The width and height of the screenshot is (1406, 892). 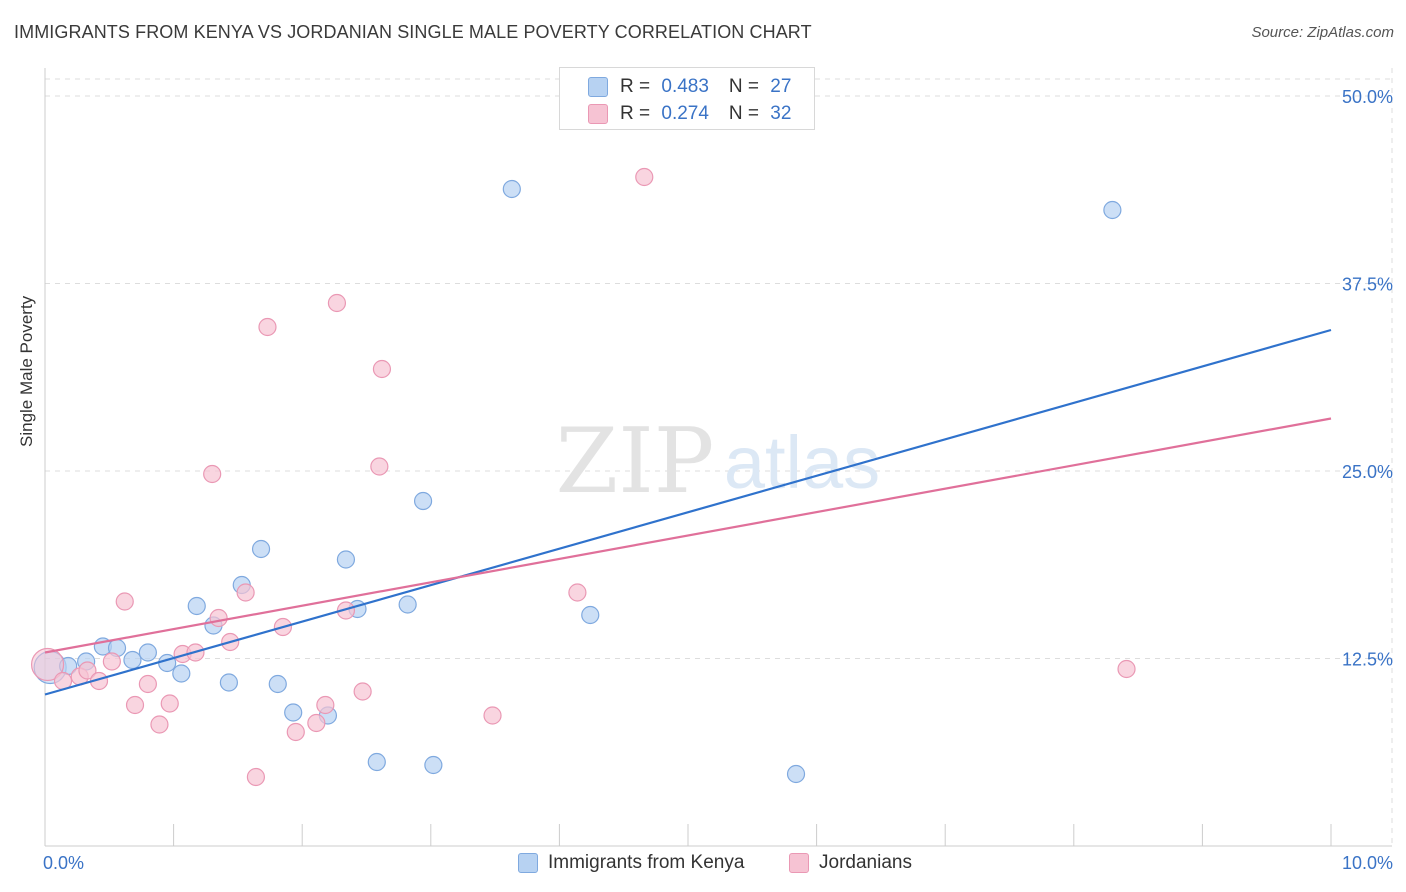 What do you see at coordinates (1367, 97) in the screenshot?
I see `y-tick-label: 50.0%` at bounding box center [1367, 97].